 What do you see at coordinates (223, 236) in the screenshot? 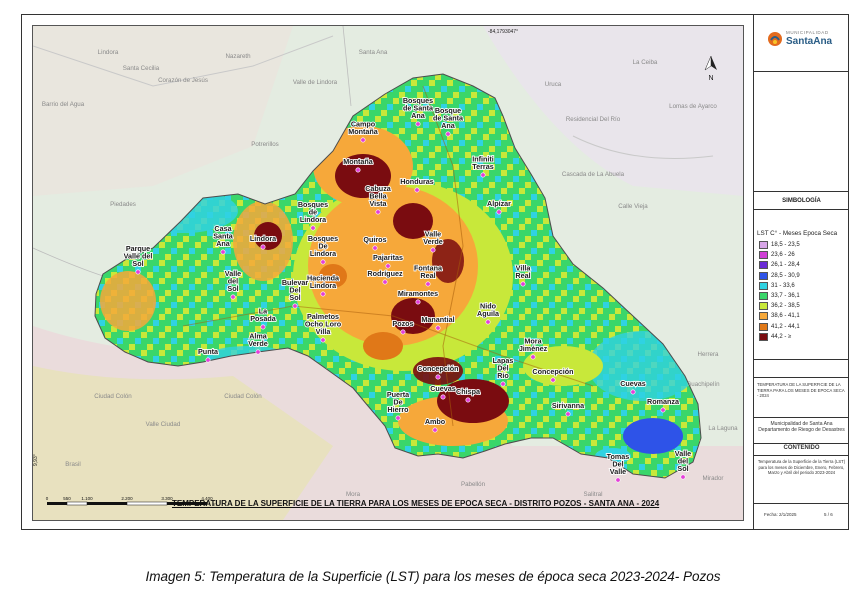
I see `place-label: Casa Santa Ana` at bounding box center [223, 236].